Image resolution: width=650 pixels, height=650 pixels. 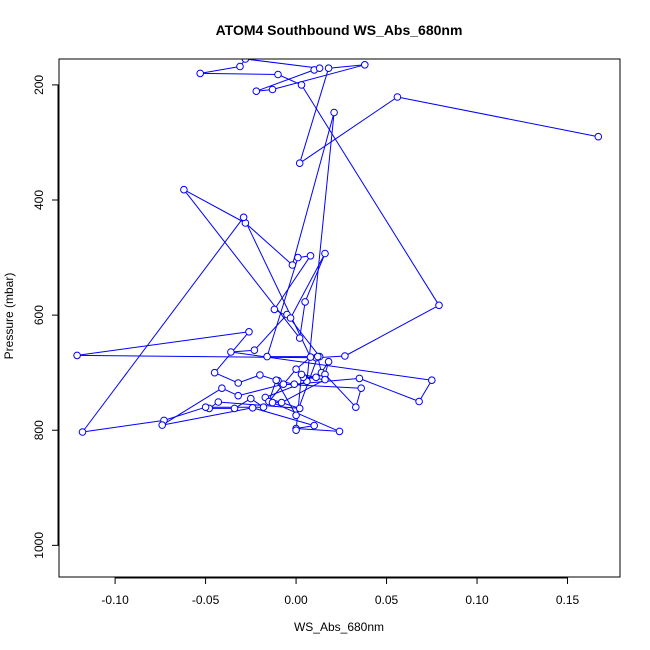 What do you see at coordinates (115, 600) in the screenshot?
I see `x-tick-label: -0.10` at bounding box center [115, 600].